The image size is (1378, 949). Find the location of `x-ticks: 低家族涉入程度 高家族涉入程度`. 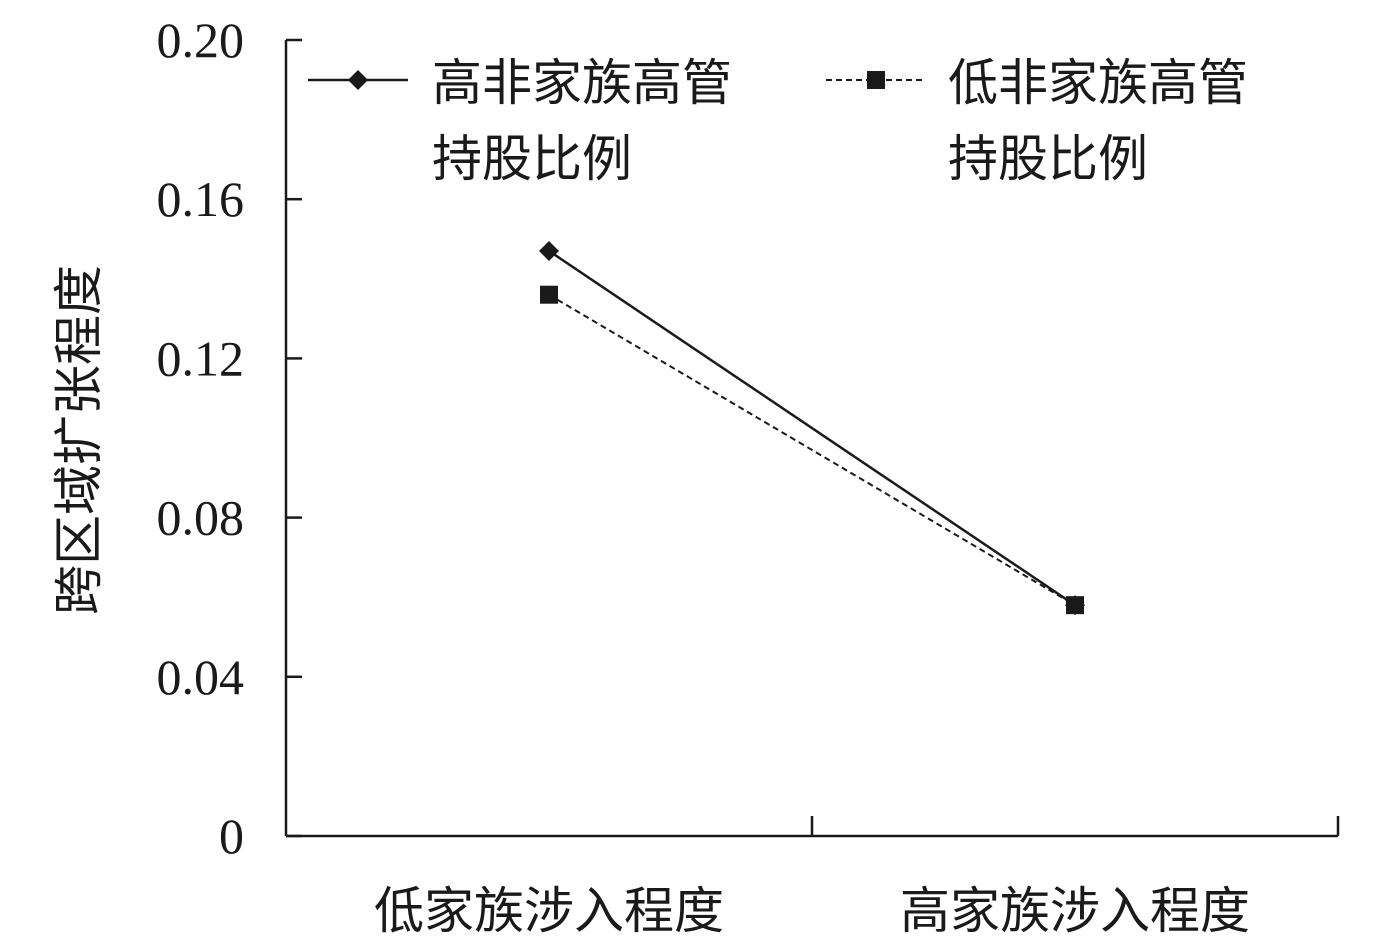

x-ticks: 低家族涉入程度 高家族涉入程度 is located at coordinates (857, 878).